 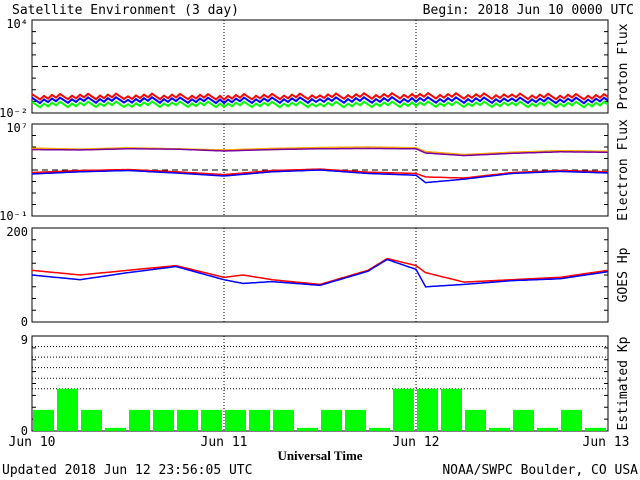 I want to click on electron-y-max-label: 10⁷, so click(x=17, y=128).